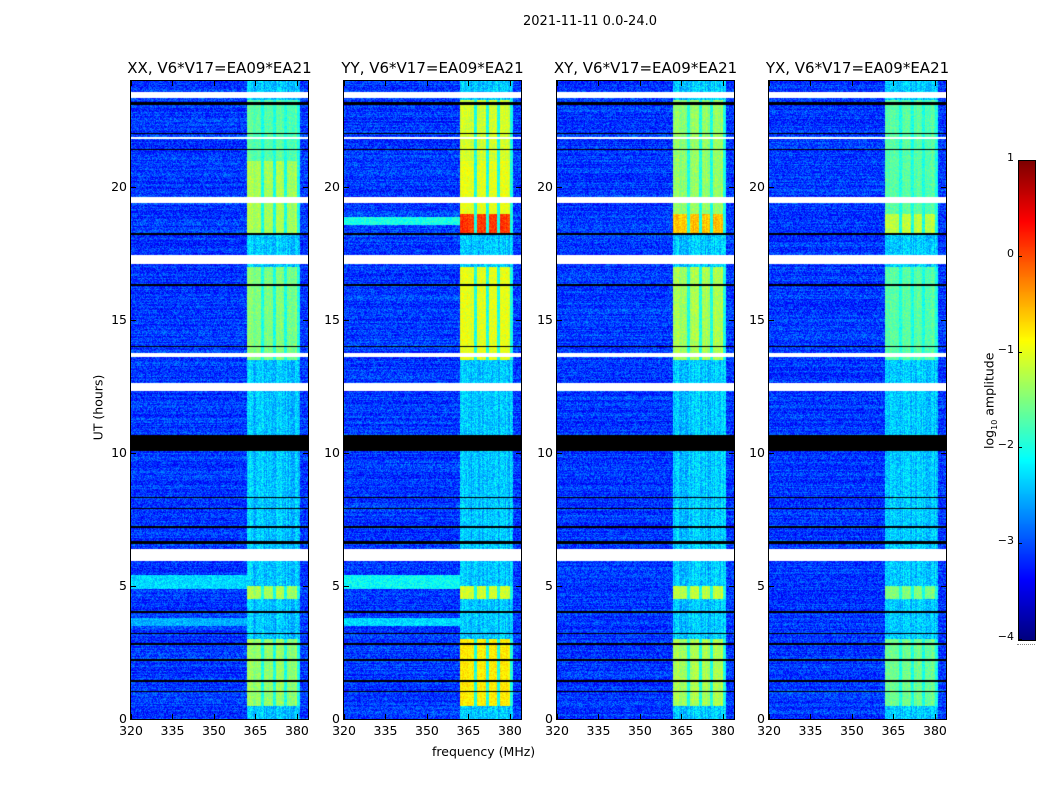 This screenshot has height=800, width=1050. Describe the element at coordinates (1026, 644) in the screenshot. I see `colorbar-extend-marker` at that location.